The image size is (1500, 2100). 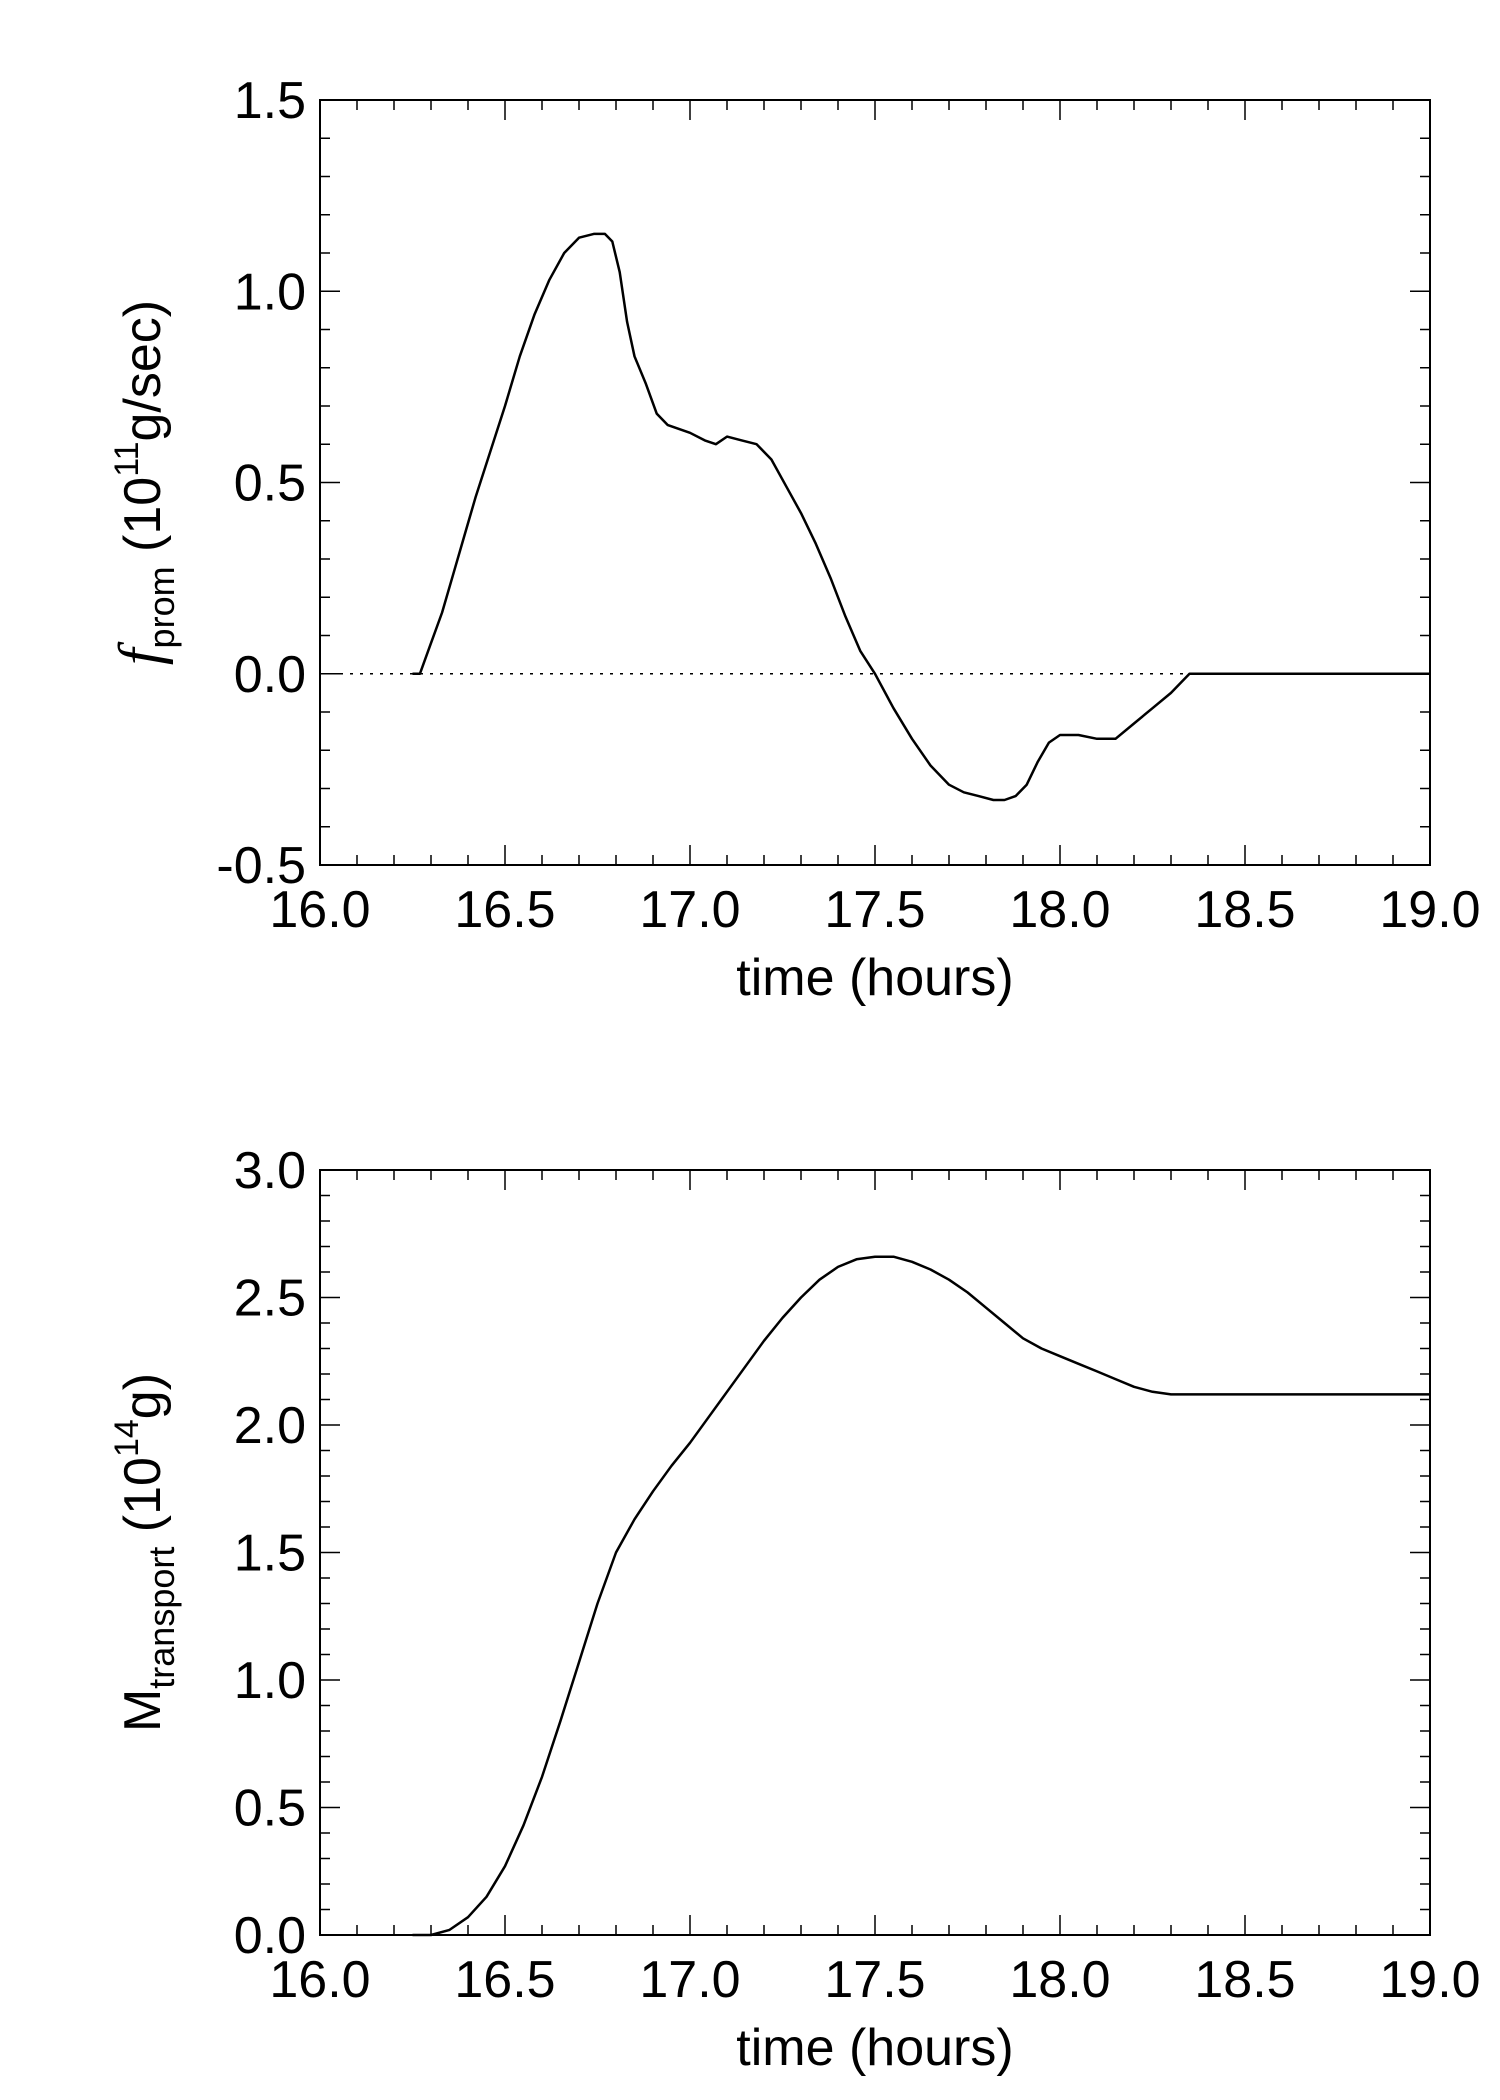 What do you see at coordinates (270, 1299) in the screenshot?
I see `y-tick-label: 2.5` at bounding box center [270, 1299].